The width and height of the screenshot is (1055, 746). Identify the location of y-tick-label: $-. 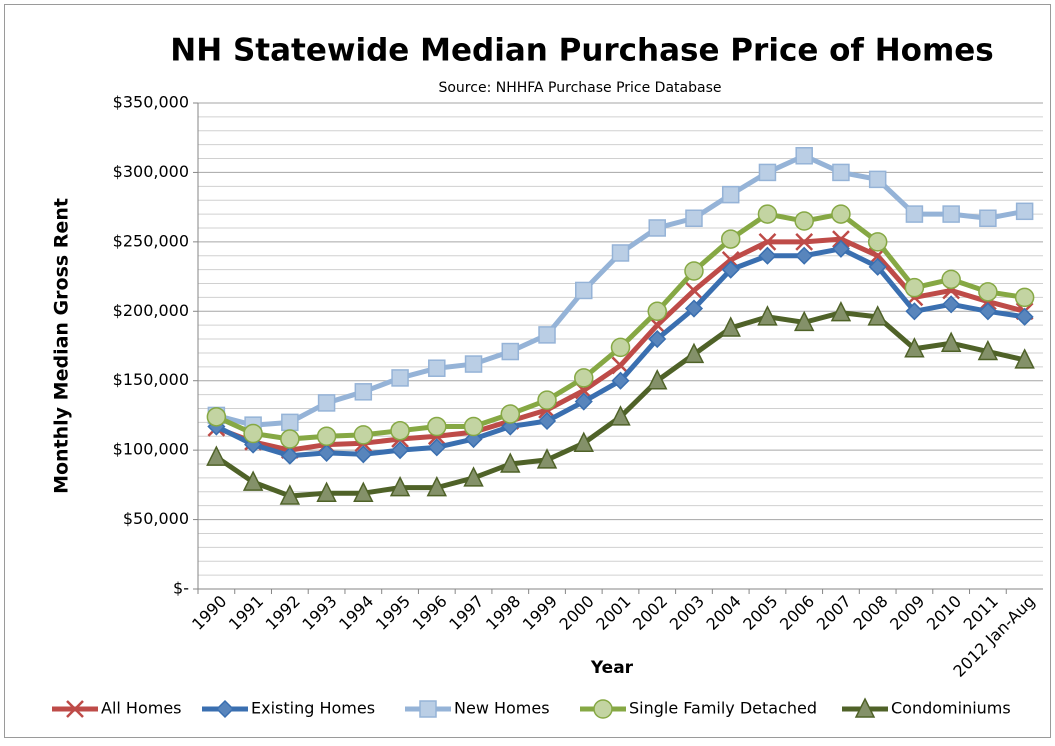
(181, 588).